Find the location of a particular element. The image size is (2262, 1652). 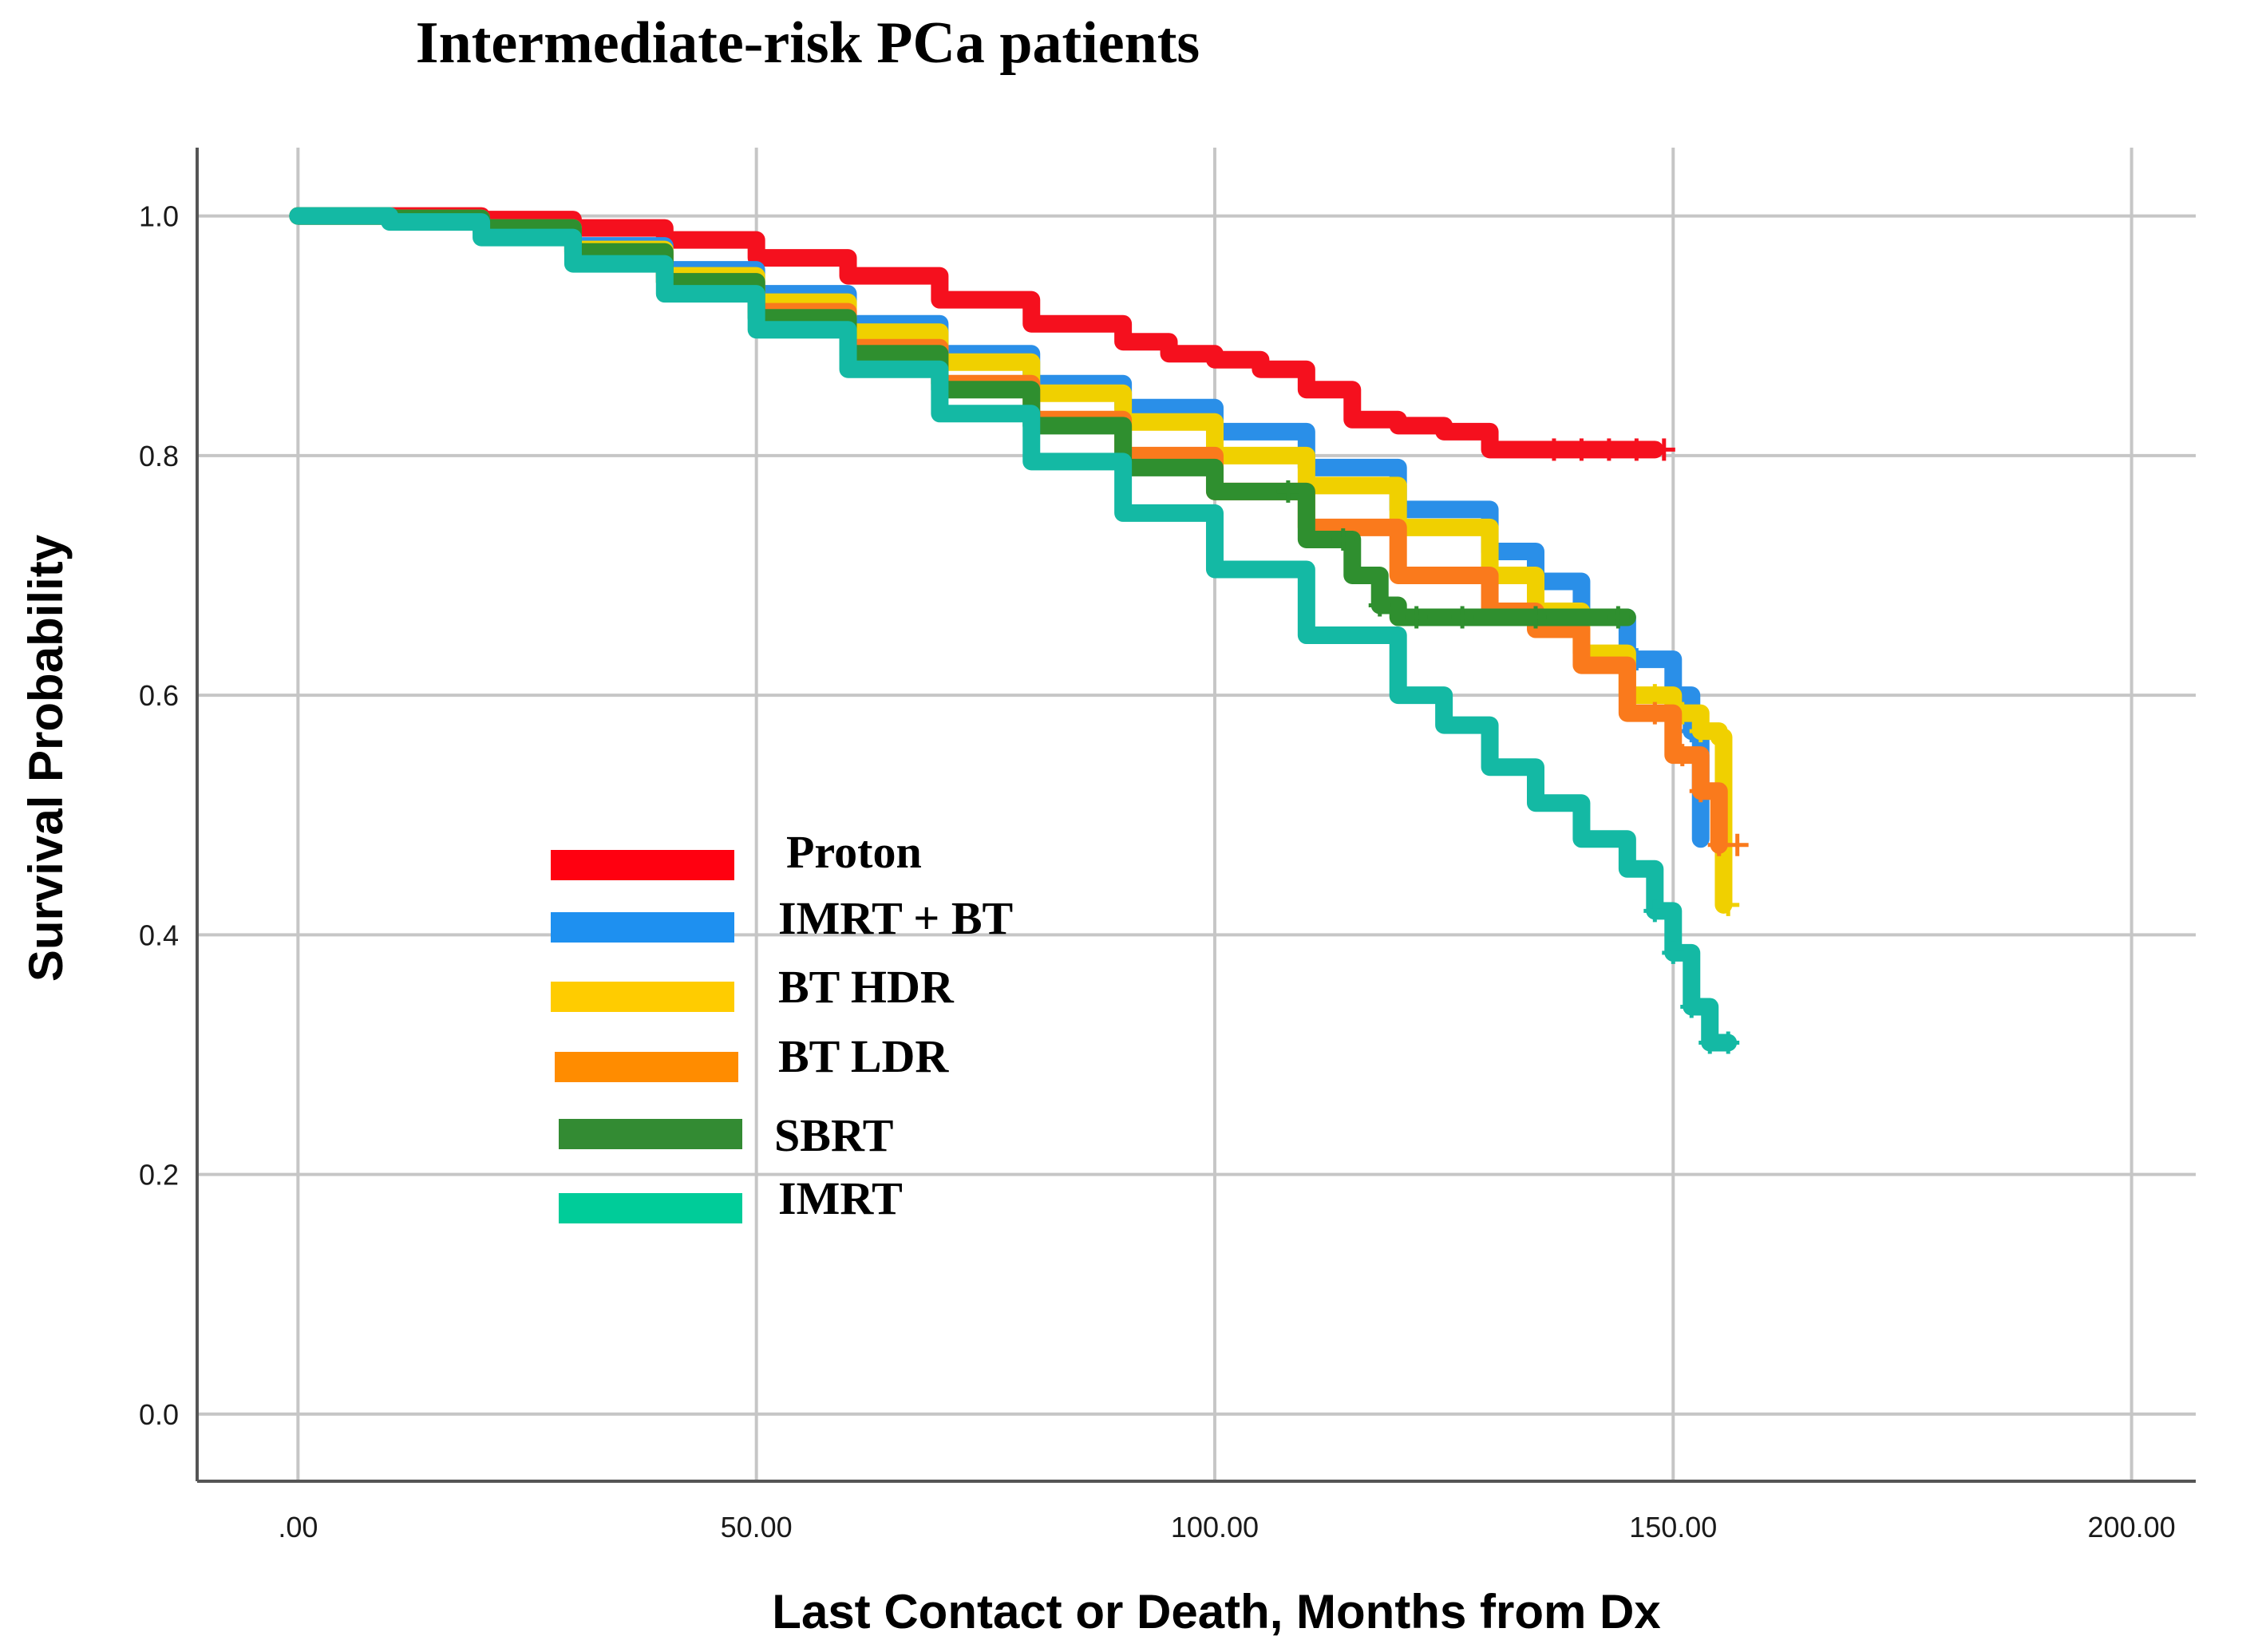

legend-item: BT HDR is located at coordinates (753, 987).